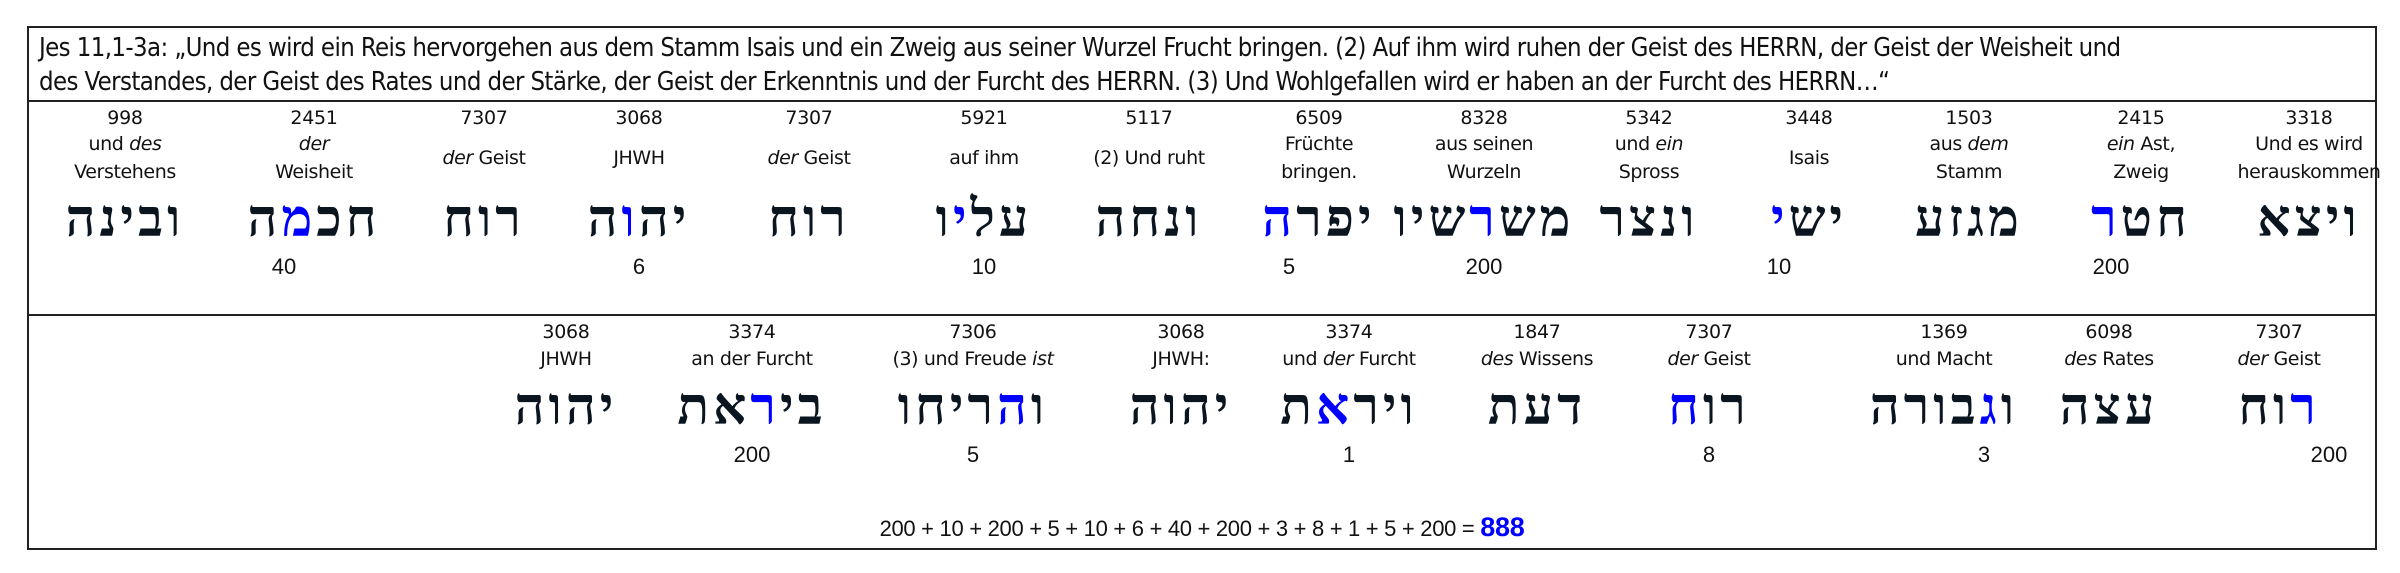 The image size is (2400, 573). I want to click on hebrew-word: ובינה, so click(125, 219).